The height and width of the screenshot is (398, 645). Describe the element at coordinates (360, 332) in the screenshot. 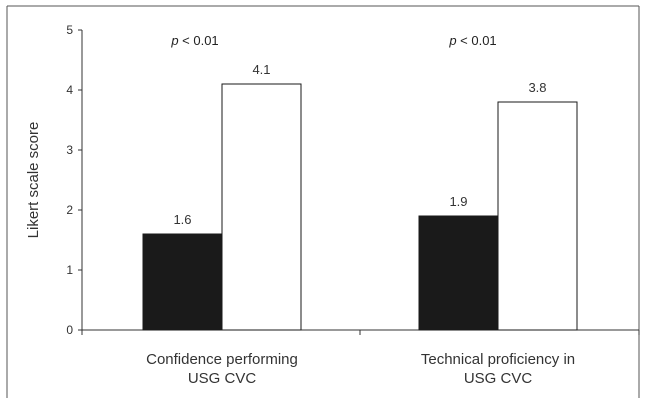

I see `x-axis` at that location.